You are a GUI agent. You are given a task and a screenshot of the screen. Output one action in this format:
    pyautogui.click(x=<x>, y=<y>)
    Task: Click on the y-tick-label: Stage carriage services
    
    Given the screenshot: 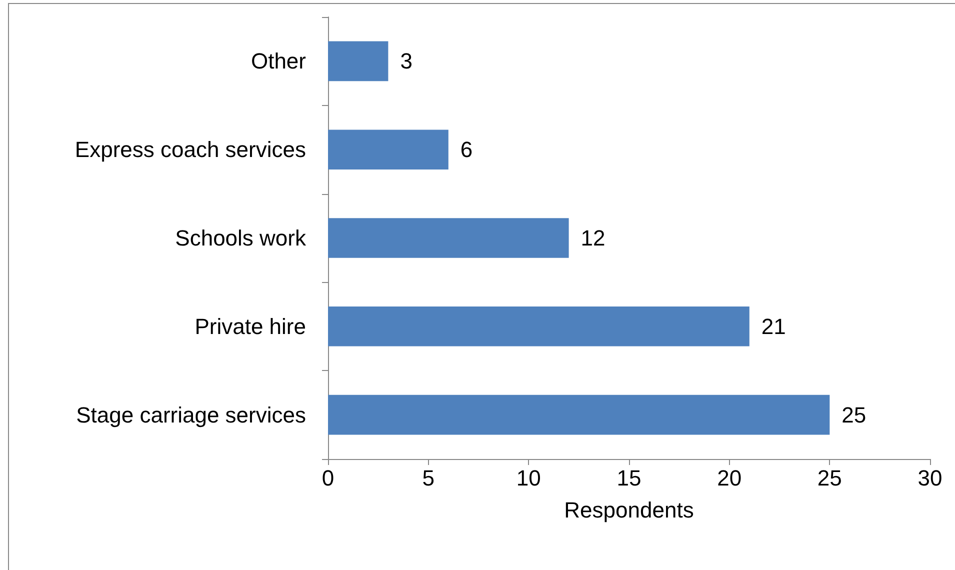 What is the action you would take?
    pyautogui.click(x=191, y=415)
    